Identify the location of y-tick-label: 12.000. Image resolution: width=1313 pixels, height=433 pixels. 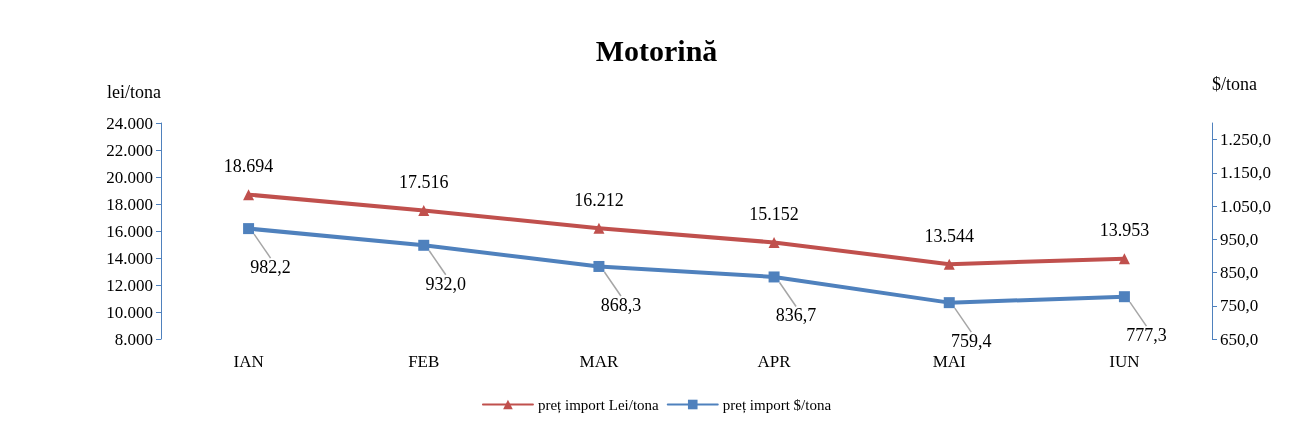
(129, 285).